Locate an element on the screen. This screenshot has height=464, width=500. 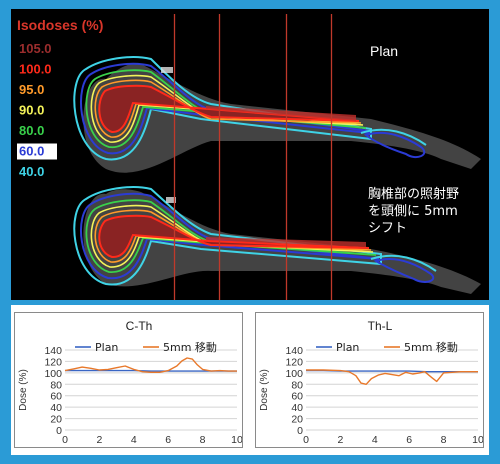
isodose-legend-item: 90.0 is located at coordinates (31, 110).